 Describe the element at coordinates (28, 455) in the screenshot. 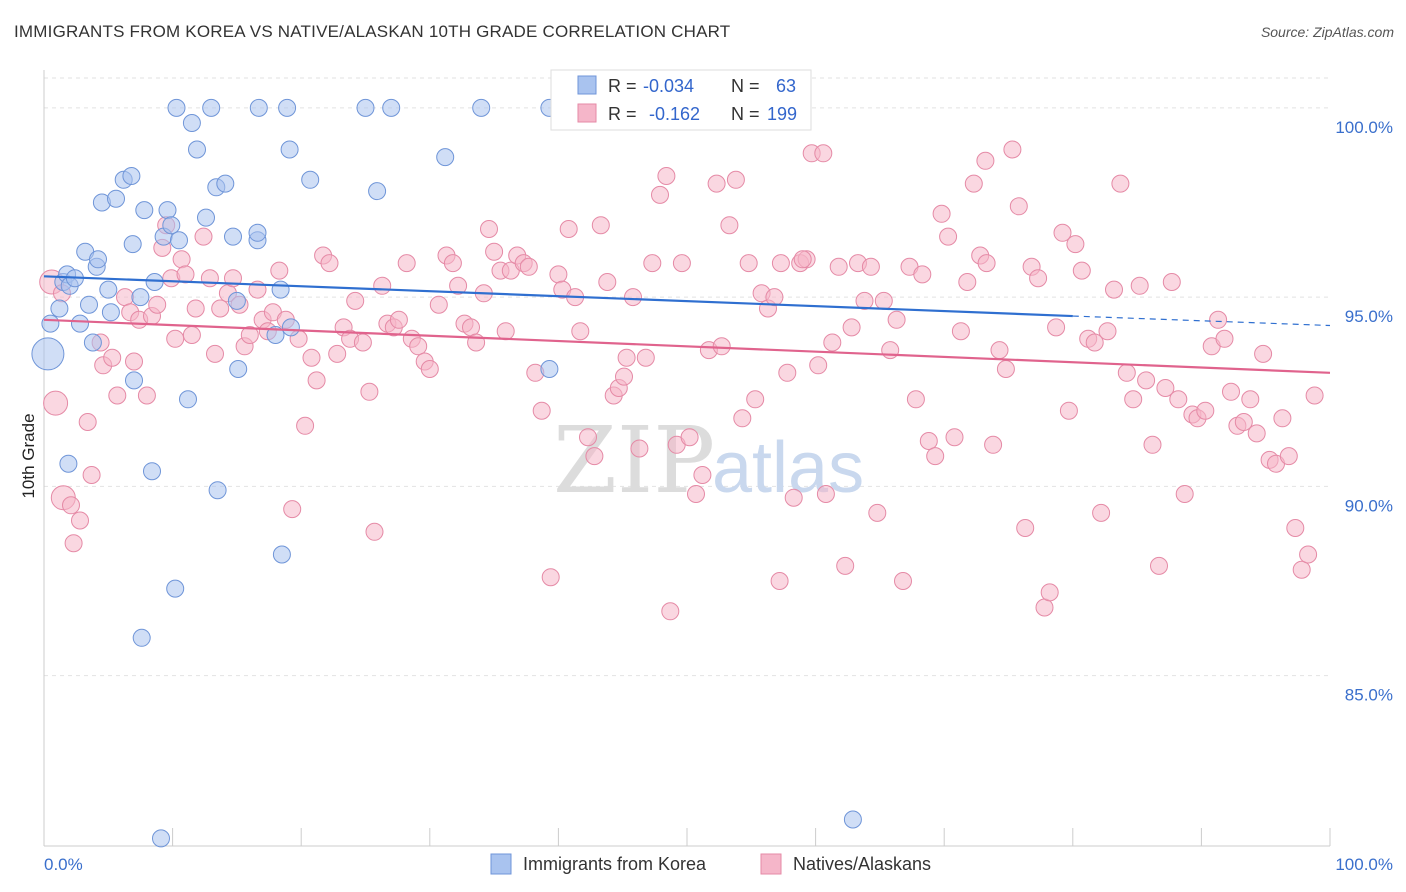

I see `y-axis-label: 10th Grade` at that location.